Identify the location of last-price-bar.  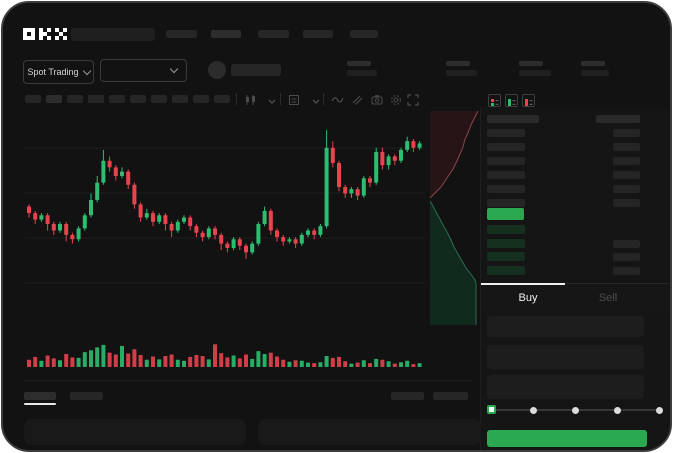
(505, 214).